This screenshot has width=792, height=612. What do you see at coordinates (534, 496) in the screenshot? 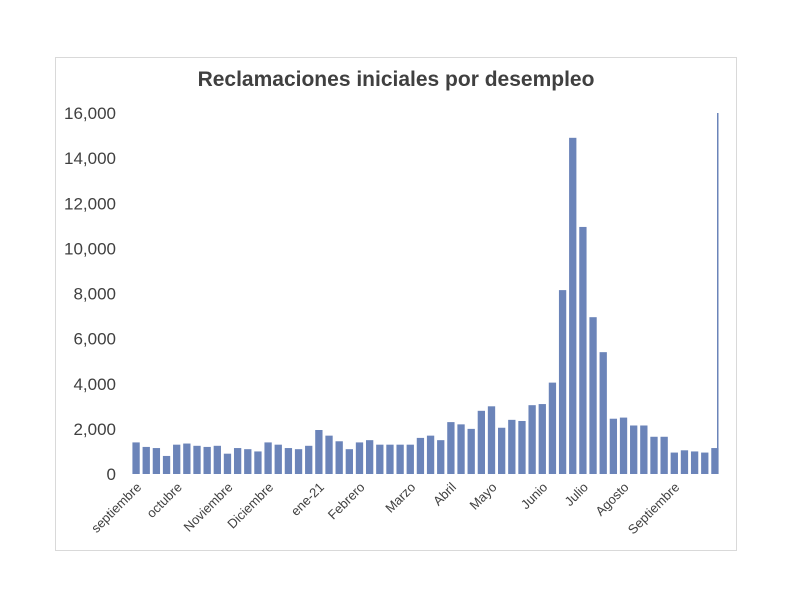
I see `x-tick-label: Junio` at bounding box center [534, 496].